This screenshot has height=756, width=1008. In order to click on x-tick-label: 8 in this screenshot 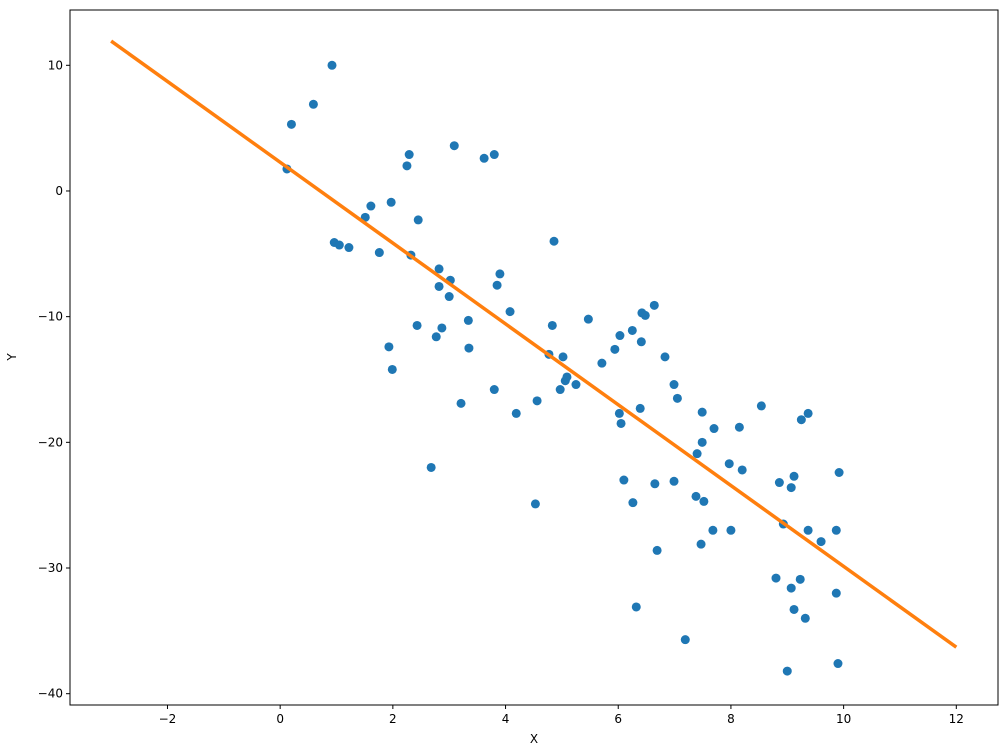, I will do `click(731, 719)`.